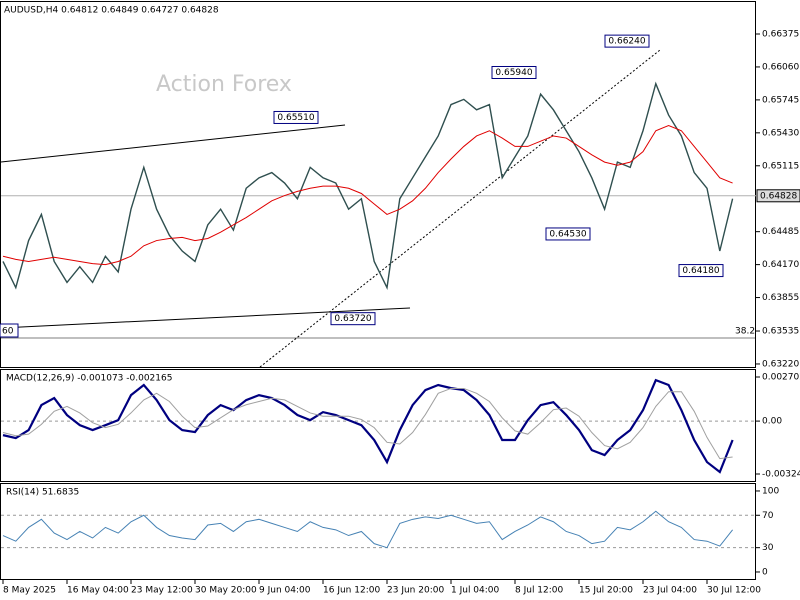  I want to click on rsi-title: RSI(14) 51.6835, so click(42, 493).